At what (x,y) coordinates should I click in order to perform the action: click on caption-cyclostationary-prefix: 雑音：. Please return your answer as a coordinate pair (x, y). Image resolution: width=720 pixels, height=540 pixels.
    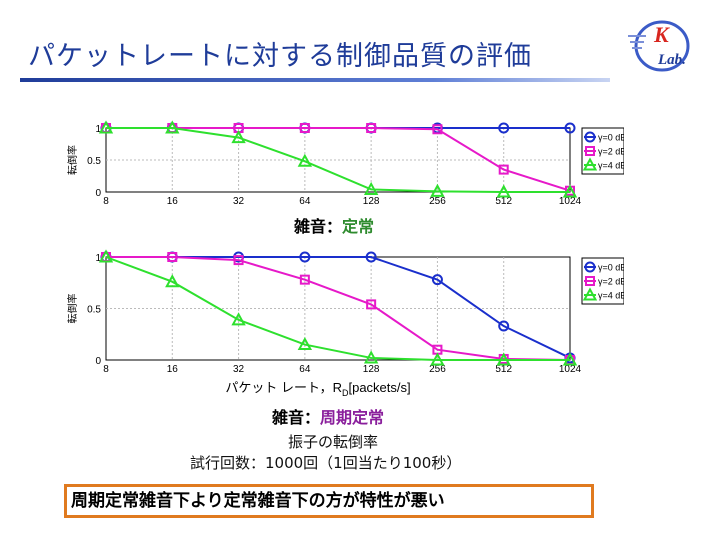
    Looking at the image, I should click on (296, 417).